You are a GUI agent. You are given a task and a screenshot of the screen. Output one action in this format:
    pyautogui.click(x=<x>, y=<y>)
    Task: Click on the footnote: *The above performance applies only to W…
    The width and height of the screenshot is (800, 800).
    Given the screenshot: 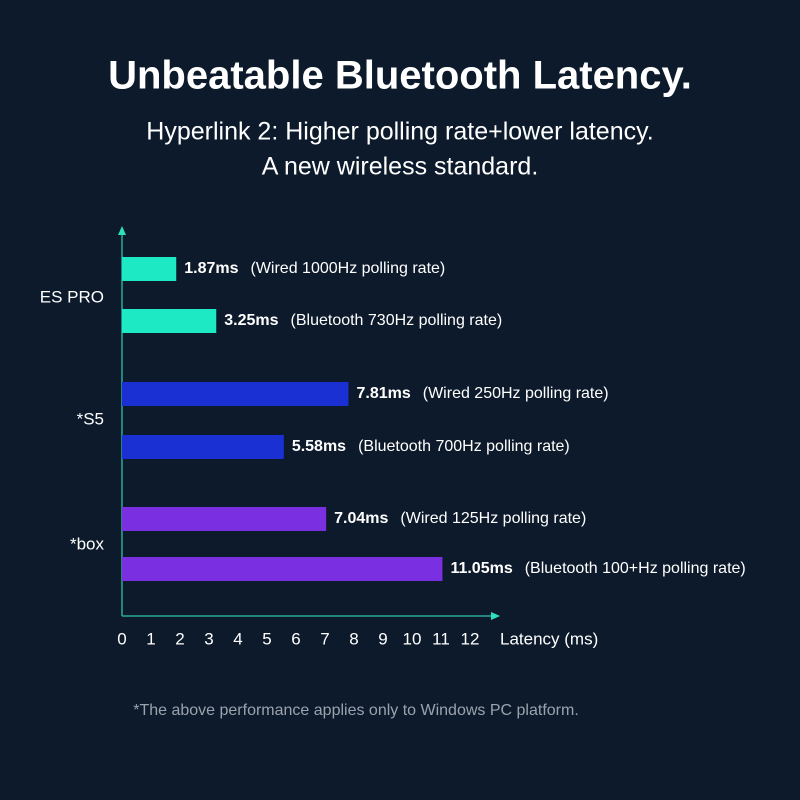 What is the action you would take?
    pyautogui.click(x=356, y=710)
    